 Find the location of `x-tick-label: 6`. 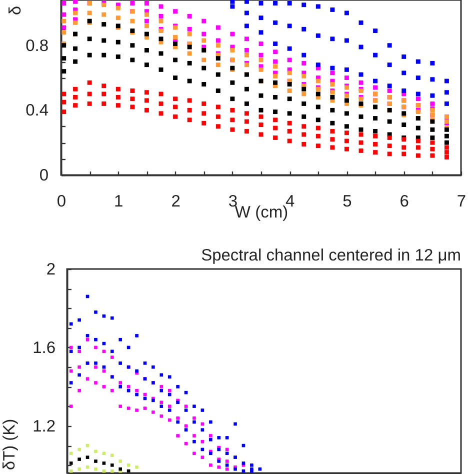

x-tick-label: 6 is located at coordinates (404, 201).